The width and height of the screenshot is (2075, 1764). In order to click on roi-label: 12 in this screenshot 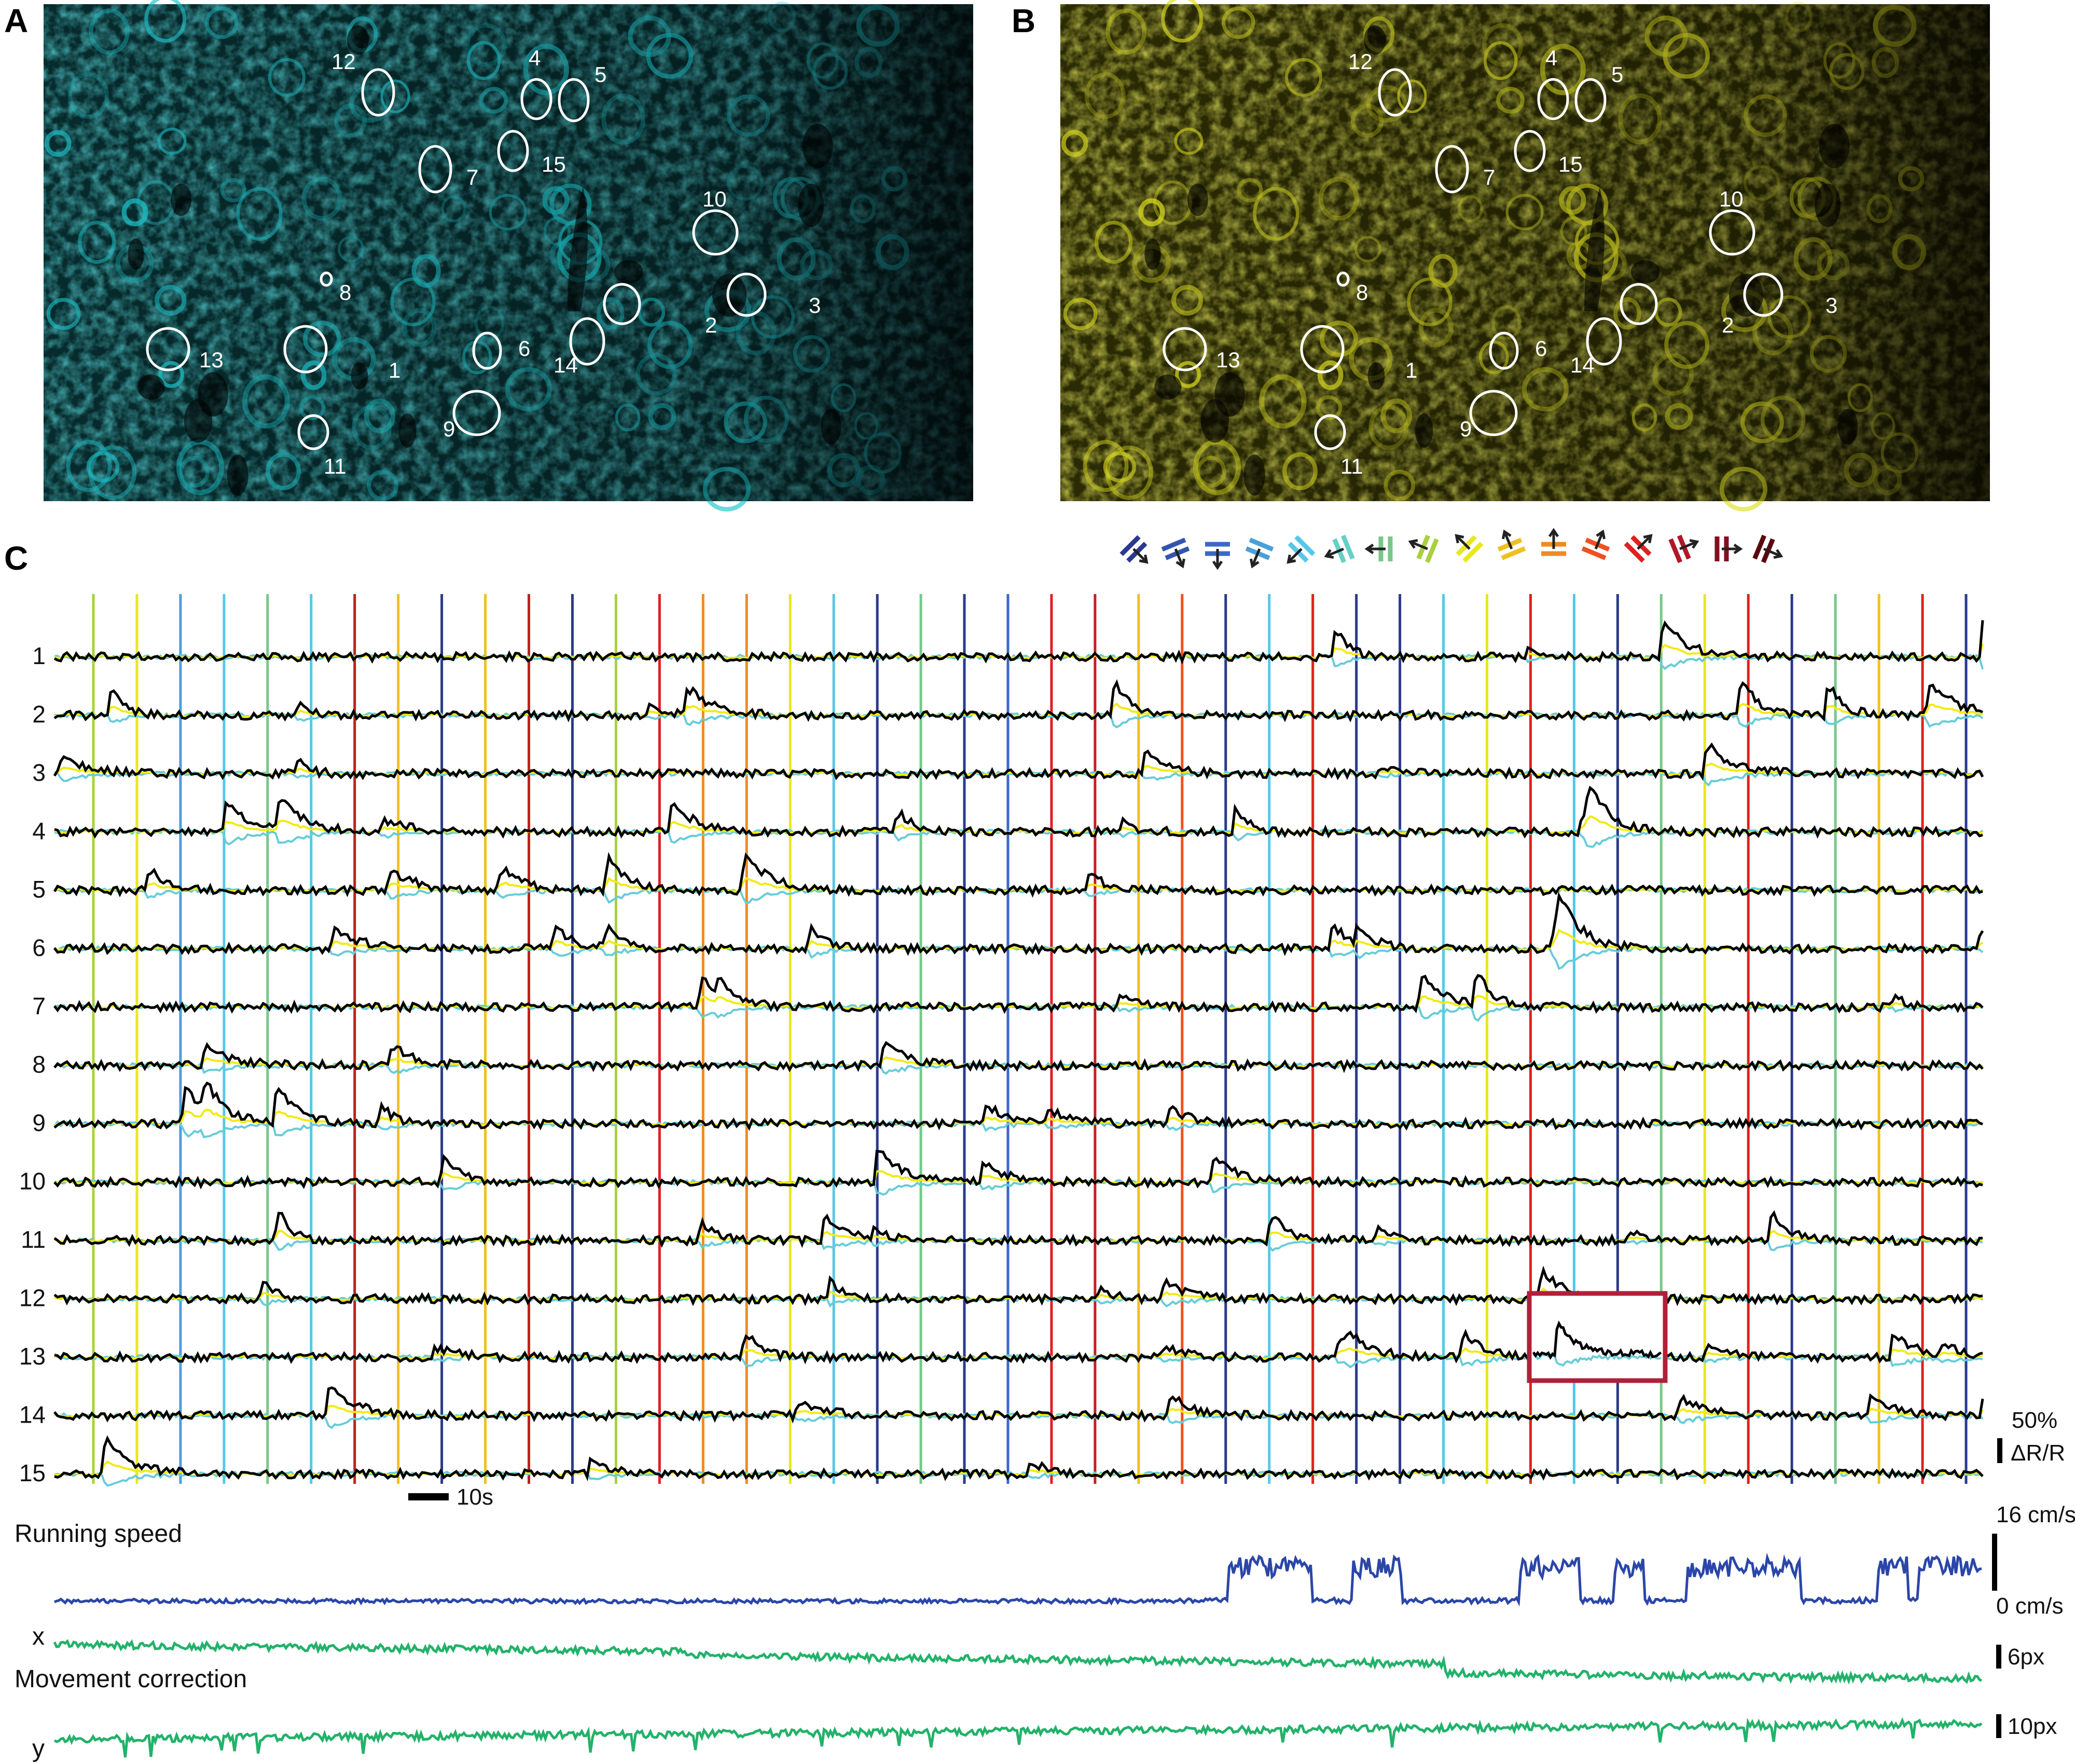, I will do `click(343, 61)`.